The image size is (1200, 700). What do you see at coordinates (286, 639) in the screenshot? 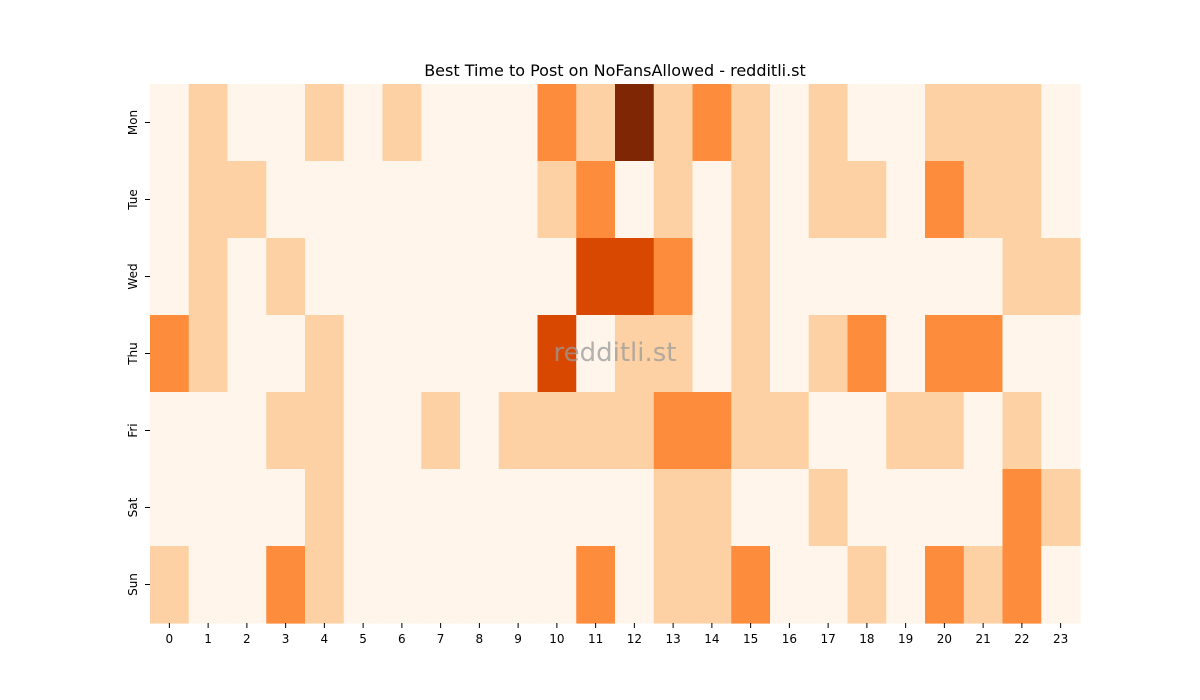
I see `x-tick-label: 3` at bounding box center [286, 639].